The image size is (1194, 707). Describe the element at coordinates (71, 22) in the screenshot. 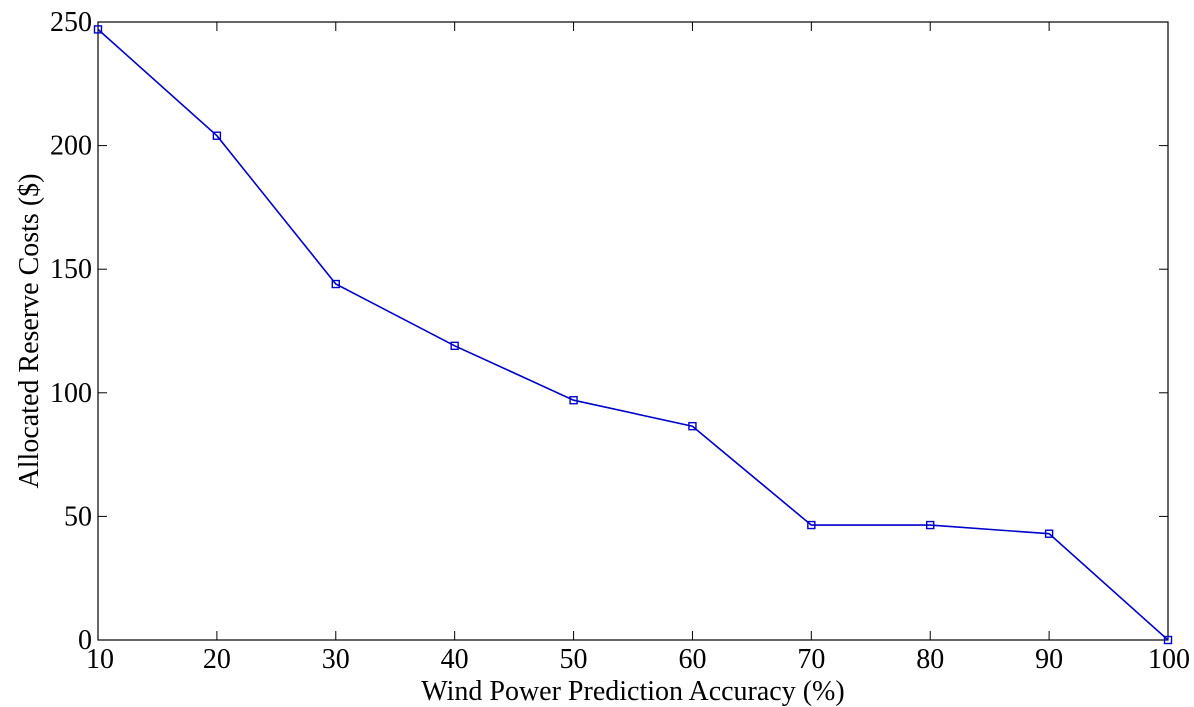

I see `y-tick-label: 250` at that location.